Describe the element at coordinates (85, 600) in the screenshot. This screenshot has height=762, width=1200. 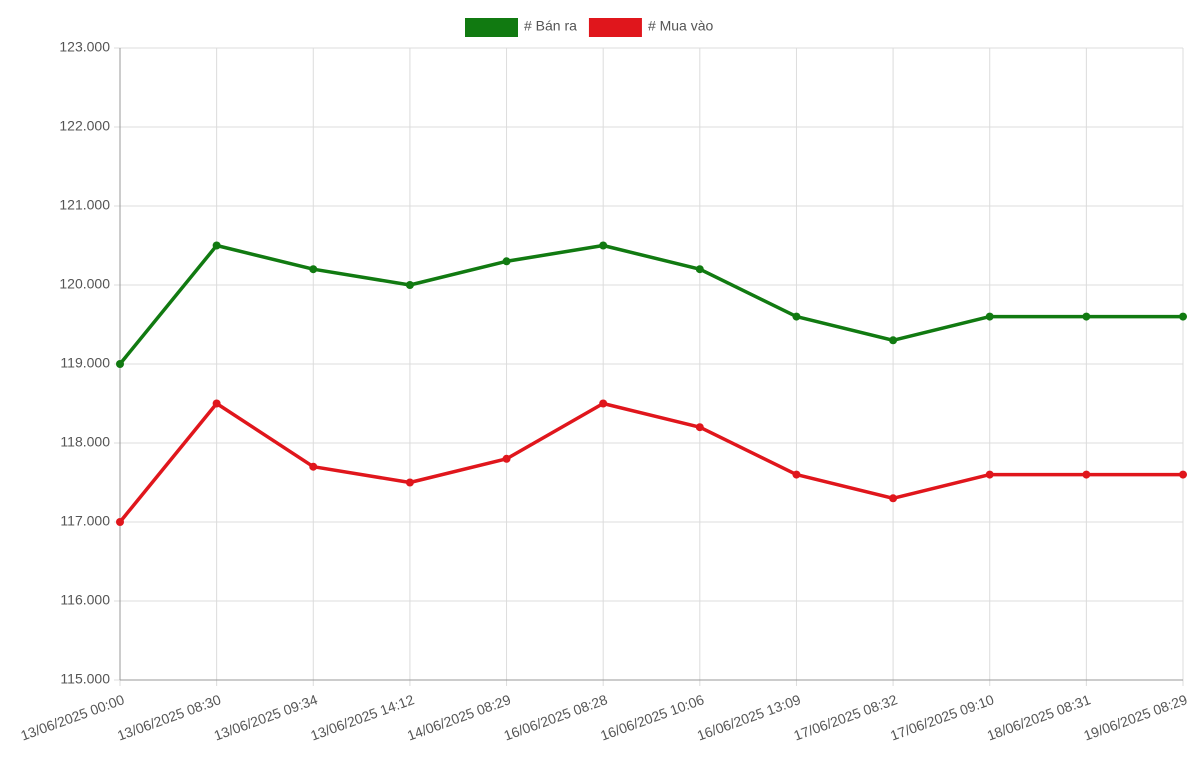
I see `y-tick-label: 116.000` at that location.